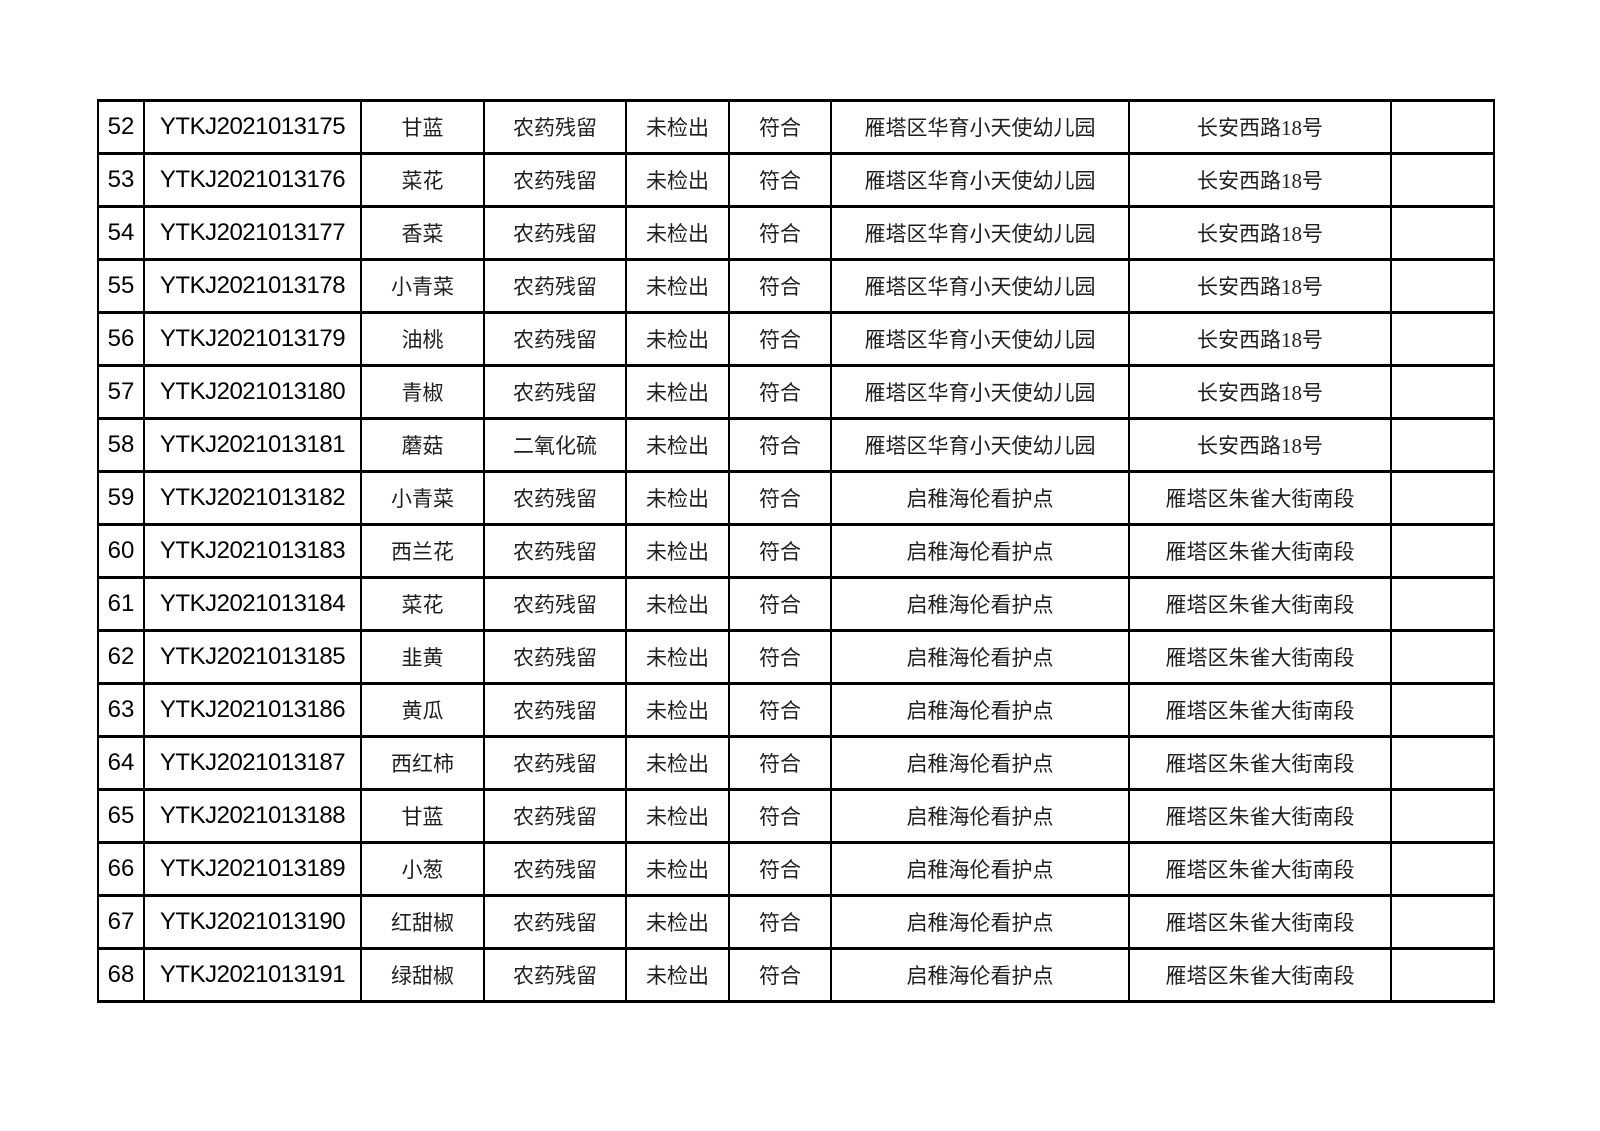  I want to click on test-item-cell: 二氧化硫, so click(555, 445).